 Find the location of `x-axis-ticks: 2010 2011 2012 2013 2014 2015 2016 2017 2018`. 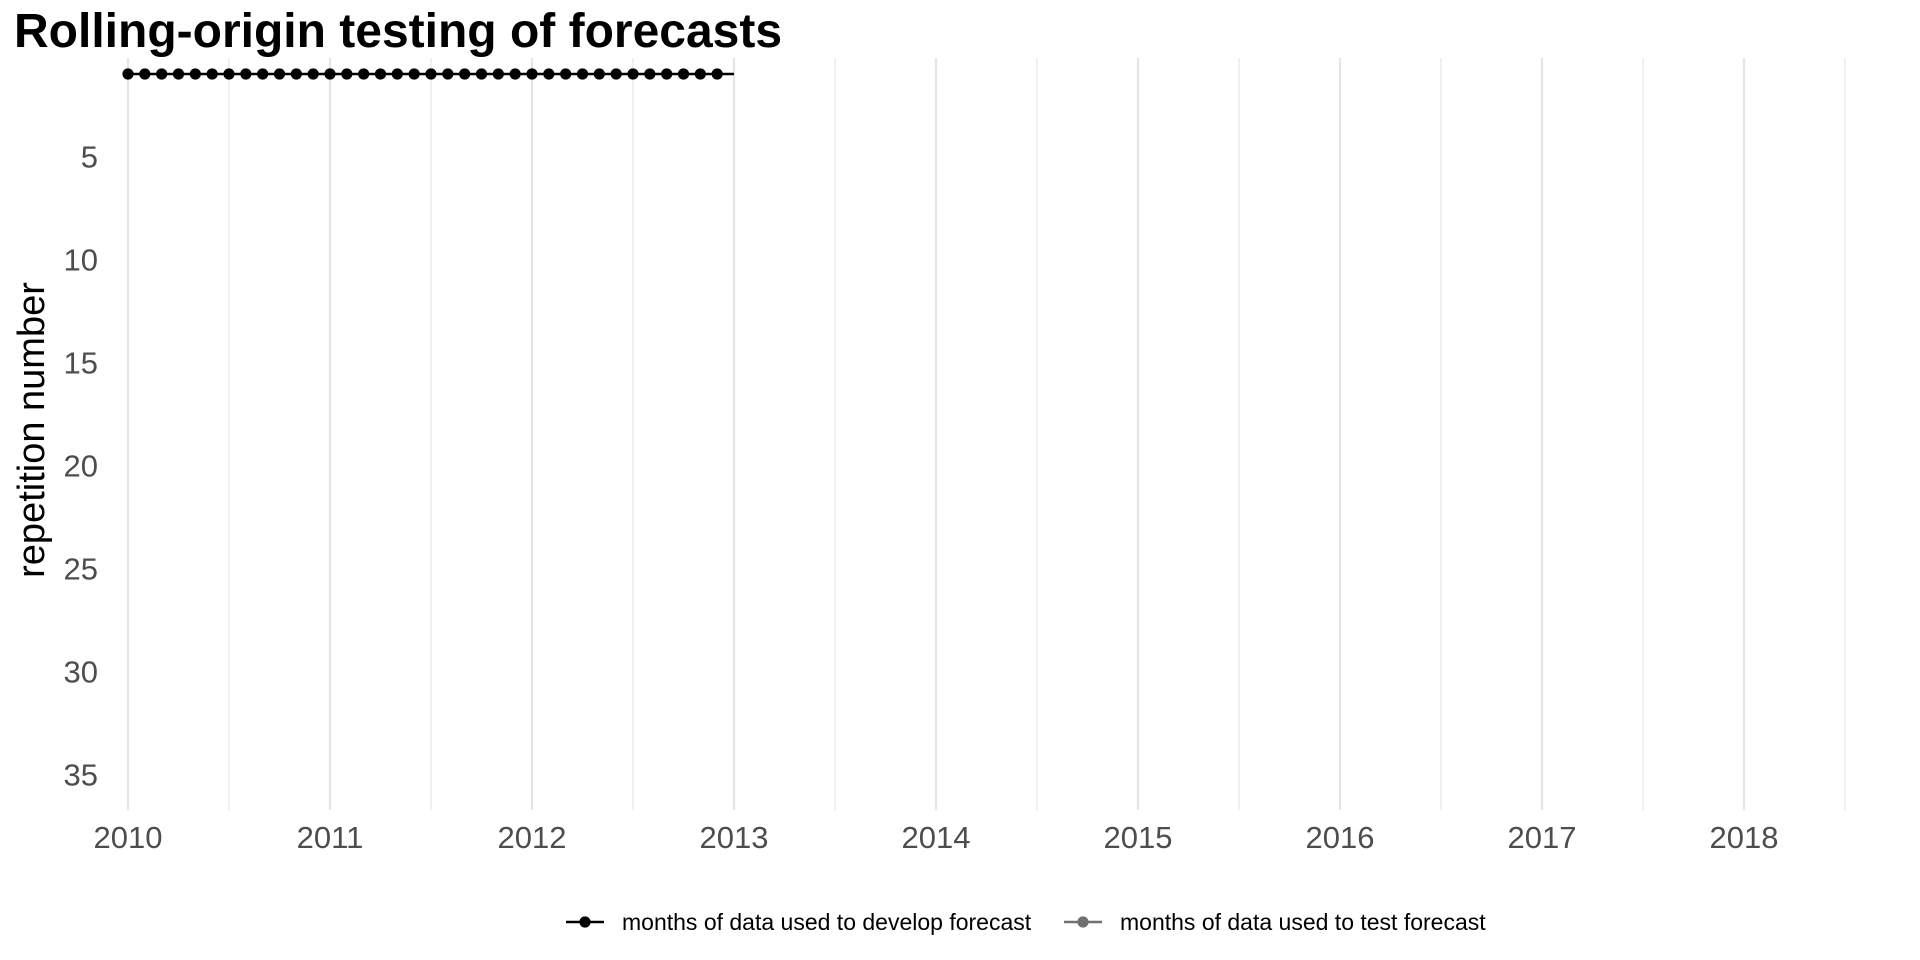

x-axis-ticks: 2010 2011 2012 2013 2014 2015 2016 2017 2018 is located at coordinates (936, 837).